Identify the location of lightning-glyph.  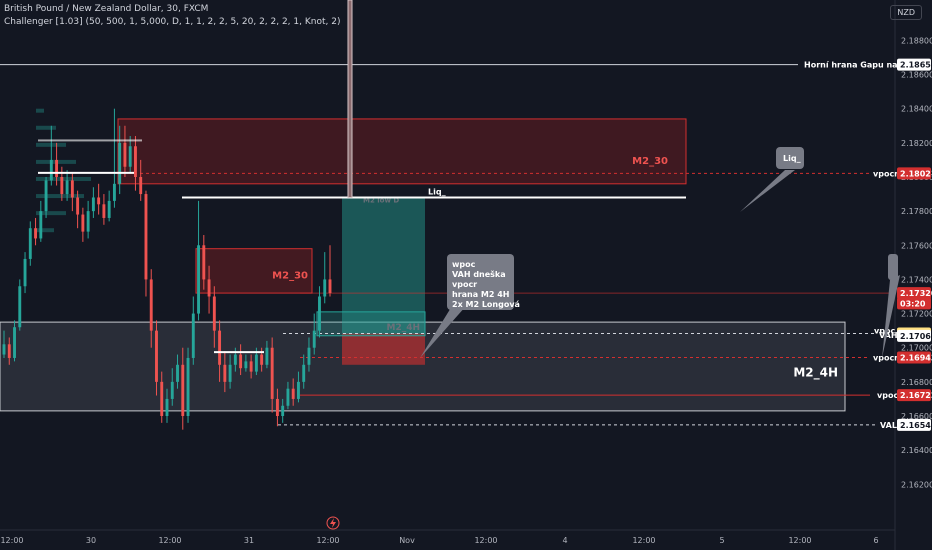
(333, 523).